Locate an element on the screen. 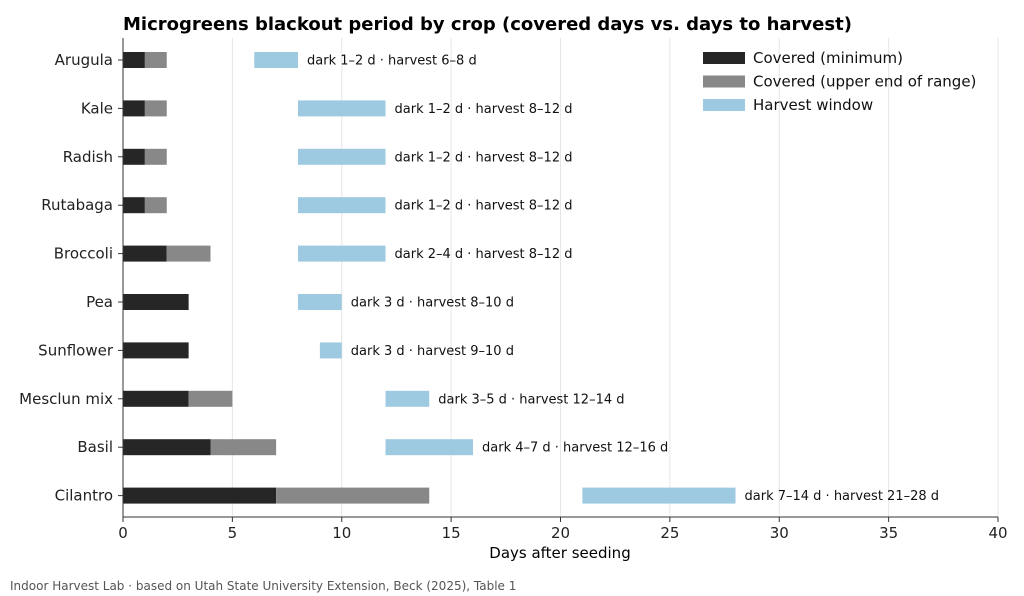 The width and height of the screenshot is (1024, 596). bar-covered-min-pea is located at coordinates (156, 302).